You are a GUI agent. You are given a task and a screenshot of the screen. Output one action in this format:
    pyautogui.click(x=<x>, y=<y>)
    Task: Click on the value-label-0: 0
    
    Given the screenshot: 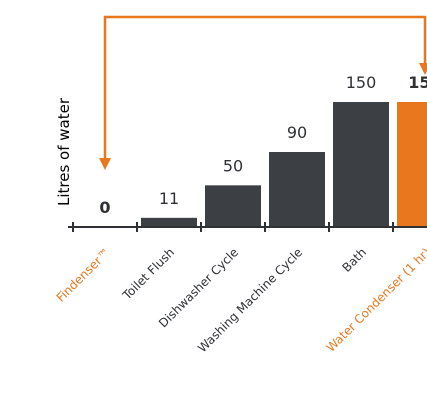 What is the action you would take?
    pyautogui.click(x=104, y=207)
    